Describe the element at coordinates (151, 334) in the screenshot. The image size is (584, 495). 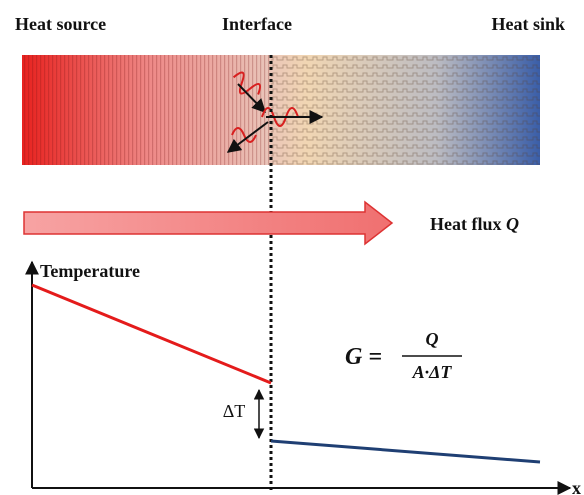
I see `temp-left` at that location.